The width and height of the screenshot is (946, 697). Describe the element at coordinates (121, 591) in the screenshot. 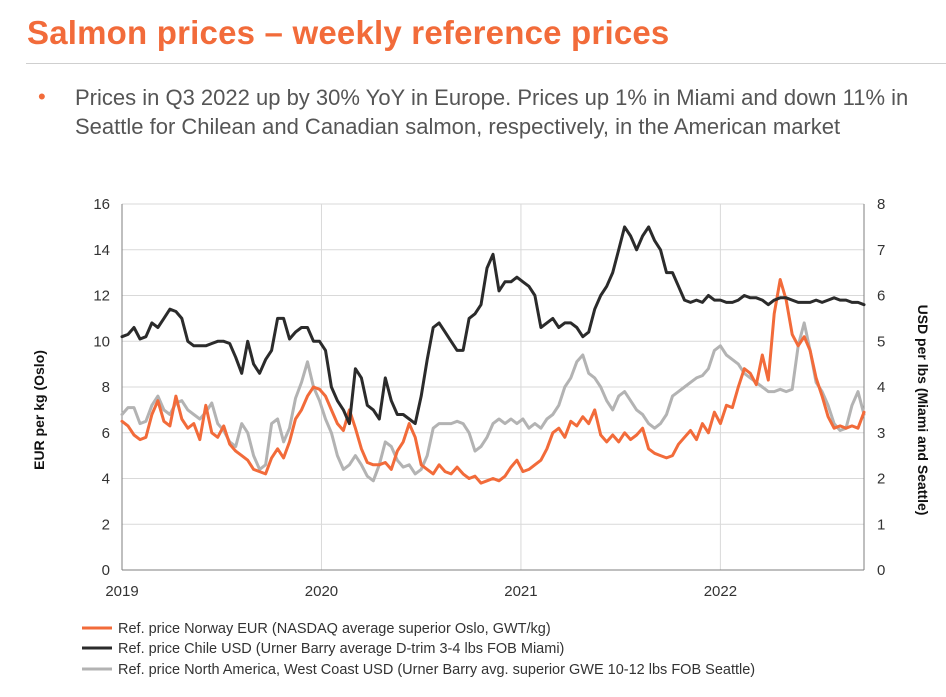

I see `x-tick-label: 2019` at that location.